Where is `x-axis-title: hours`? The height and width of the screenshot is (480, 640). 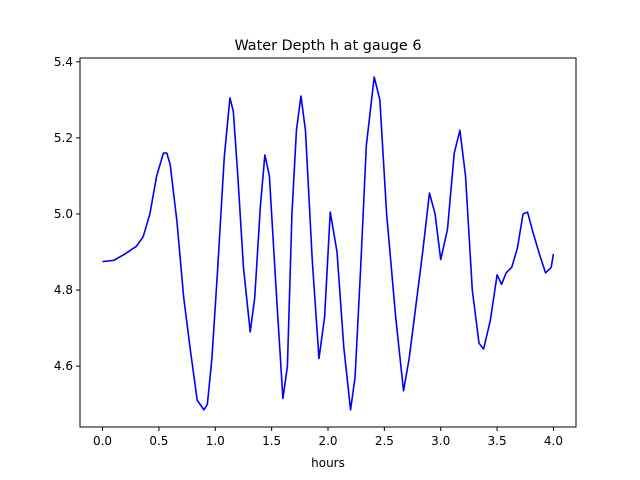 x-axis-title: hours is located at coordinates (328, 463).